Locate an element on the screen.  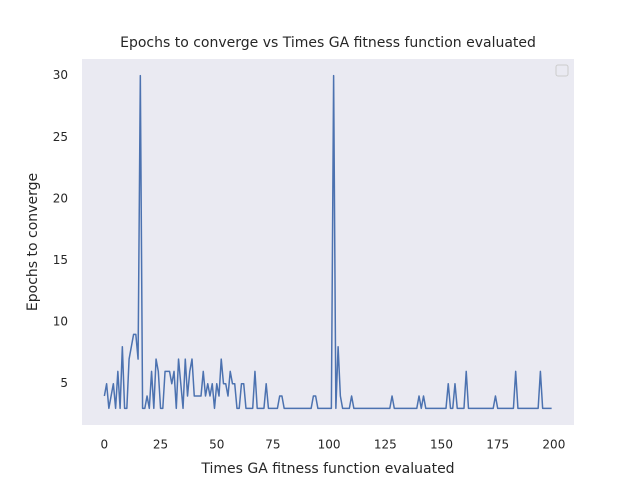
x-tick-label: 100 is located at coordinates (329, 445).